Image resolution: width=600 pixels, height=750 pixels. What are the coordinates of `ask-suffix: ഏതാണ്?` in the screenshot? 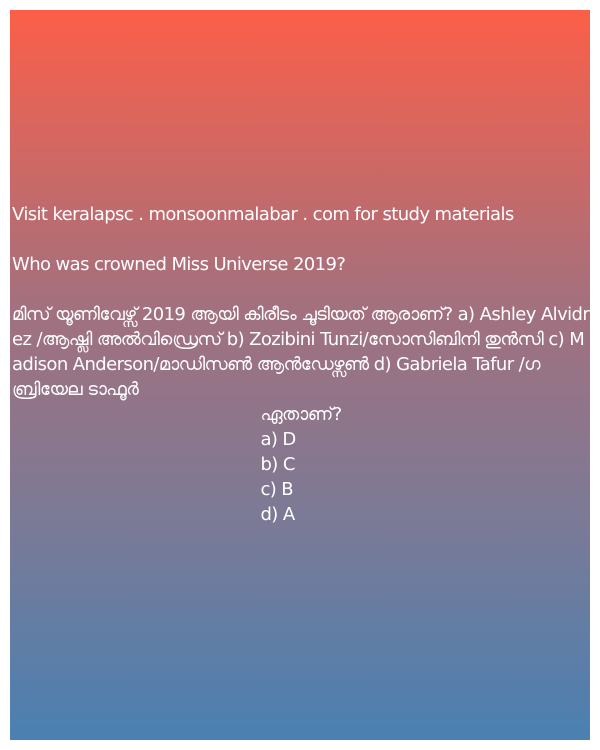 It's located at (301, 414).